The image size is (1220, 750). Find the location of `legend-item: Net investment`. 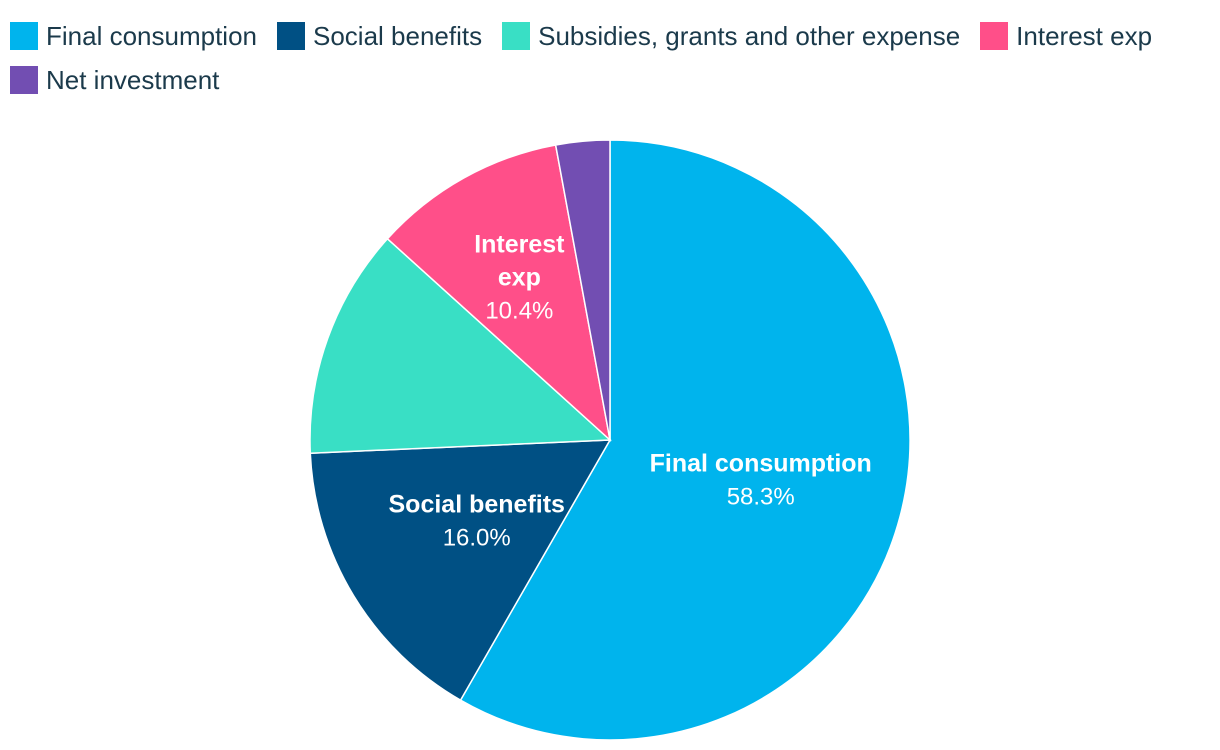

legend-item: Net investment is located at coordinates (114, 80).